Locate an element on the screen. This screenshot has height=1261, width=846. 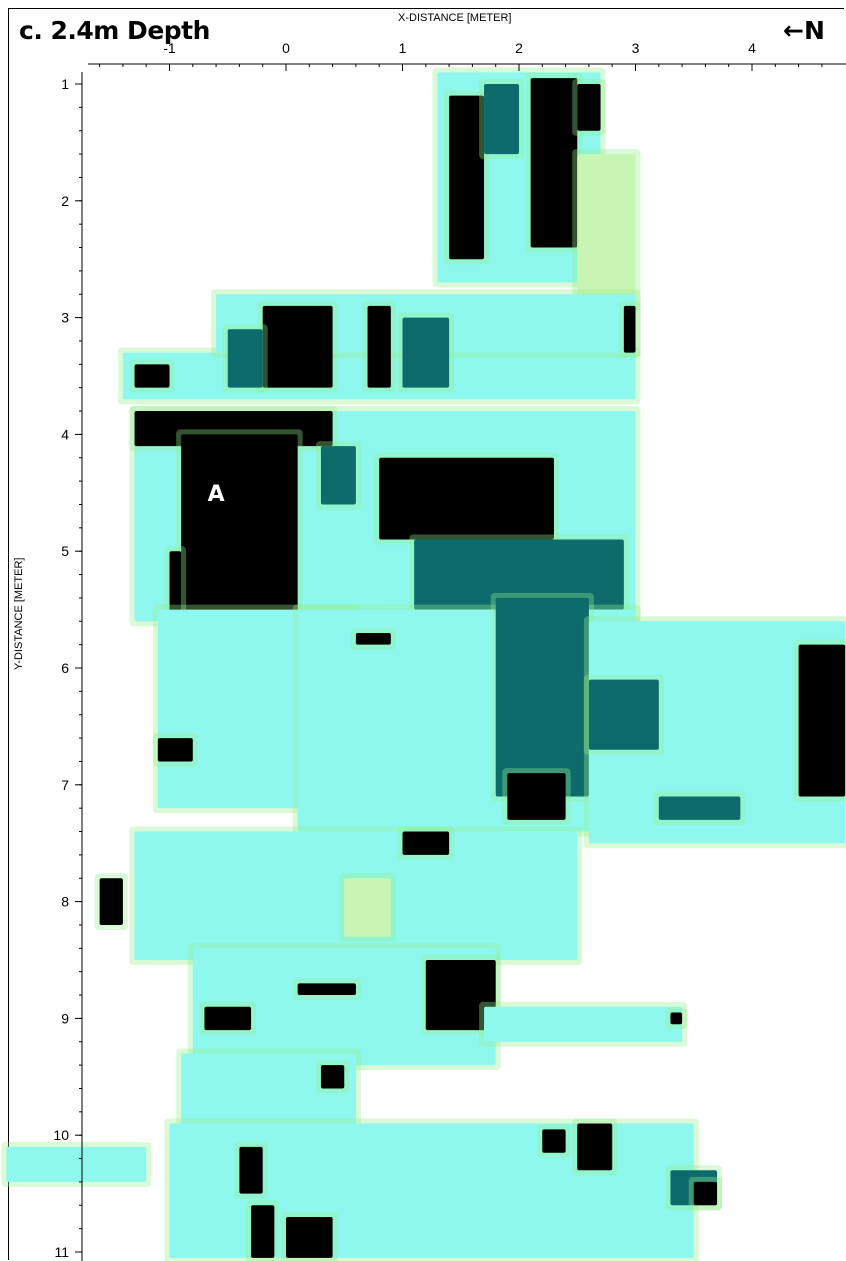
y-axis-label: Y-DISTANCE [METER] is located at coordinates (19, 613).